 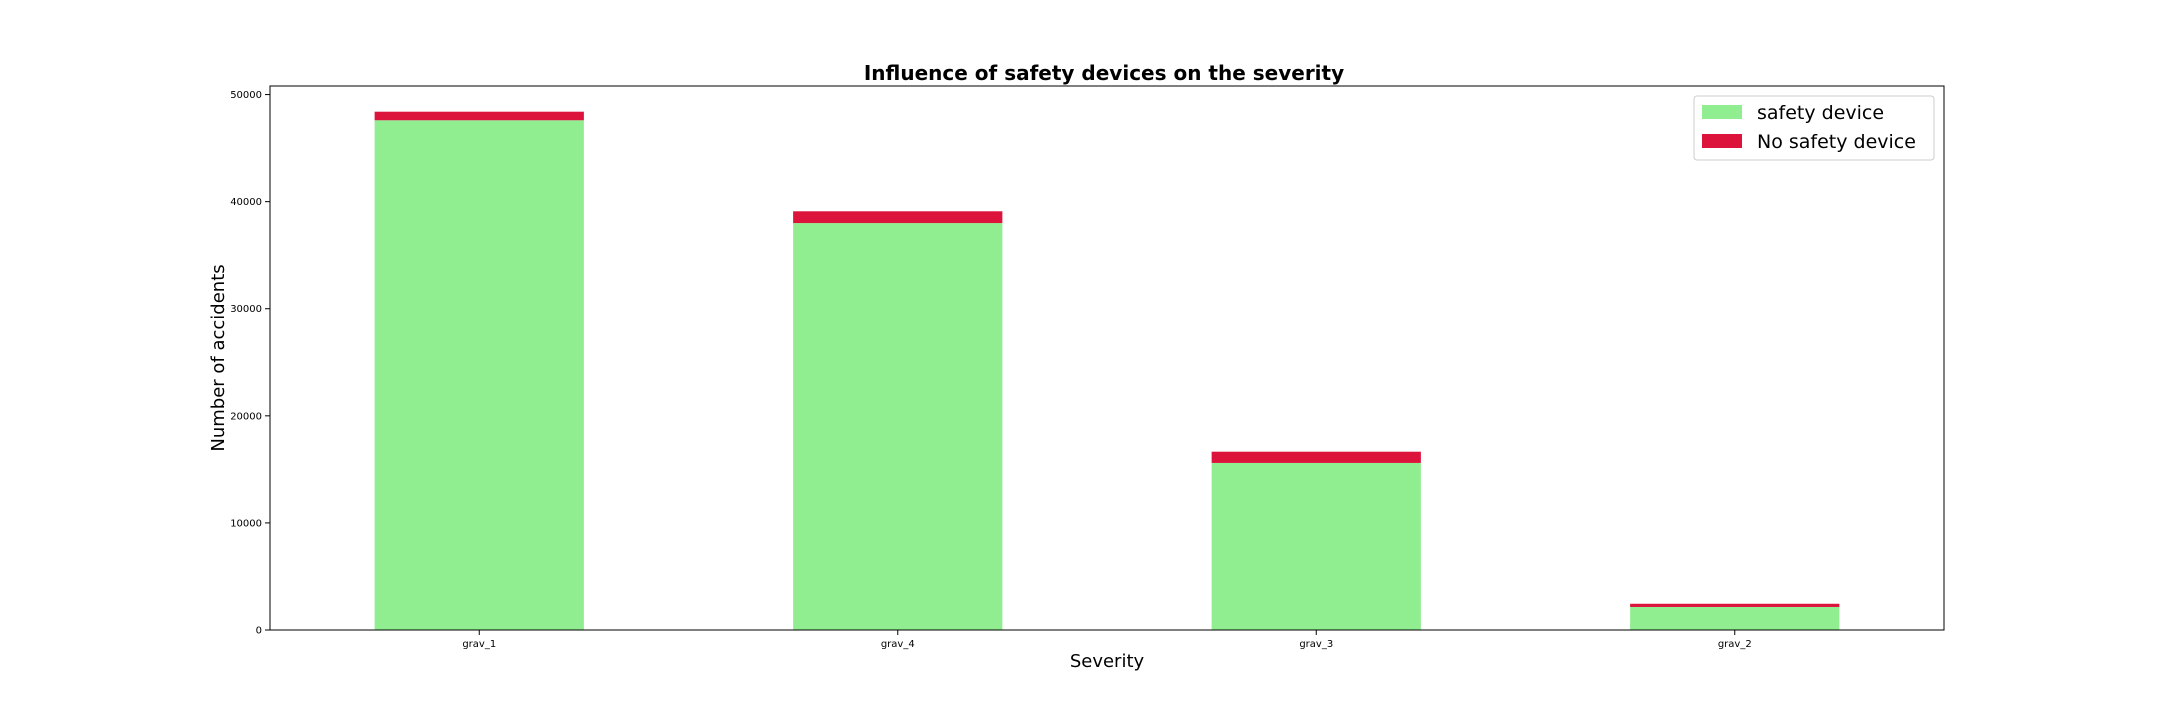 What do you see at coordinates (898, 426) in the screenshot?
I see `bar-grav_4-safety-device` at bounding box center [898, 426].